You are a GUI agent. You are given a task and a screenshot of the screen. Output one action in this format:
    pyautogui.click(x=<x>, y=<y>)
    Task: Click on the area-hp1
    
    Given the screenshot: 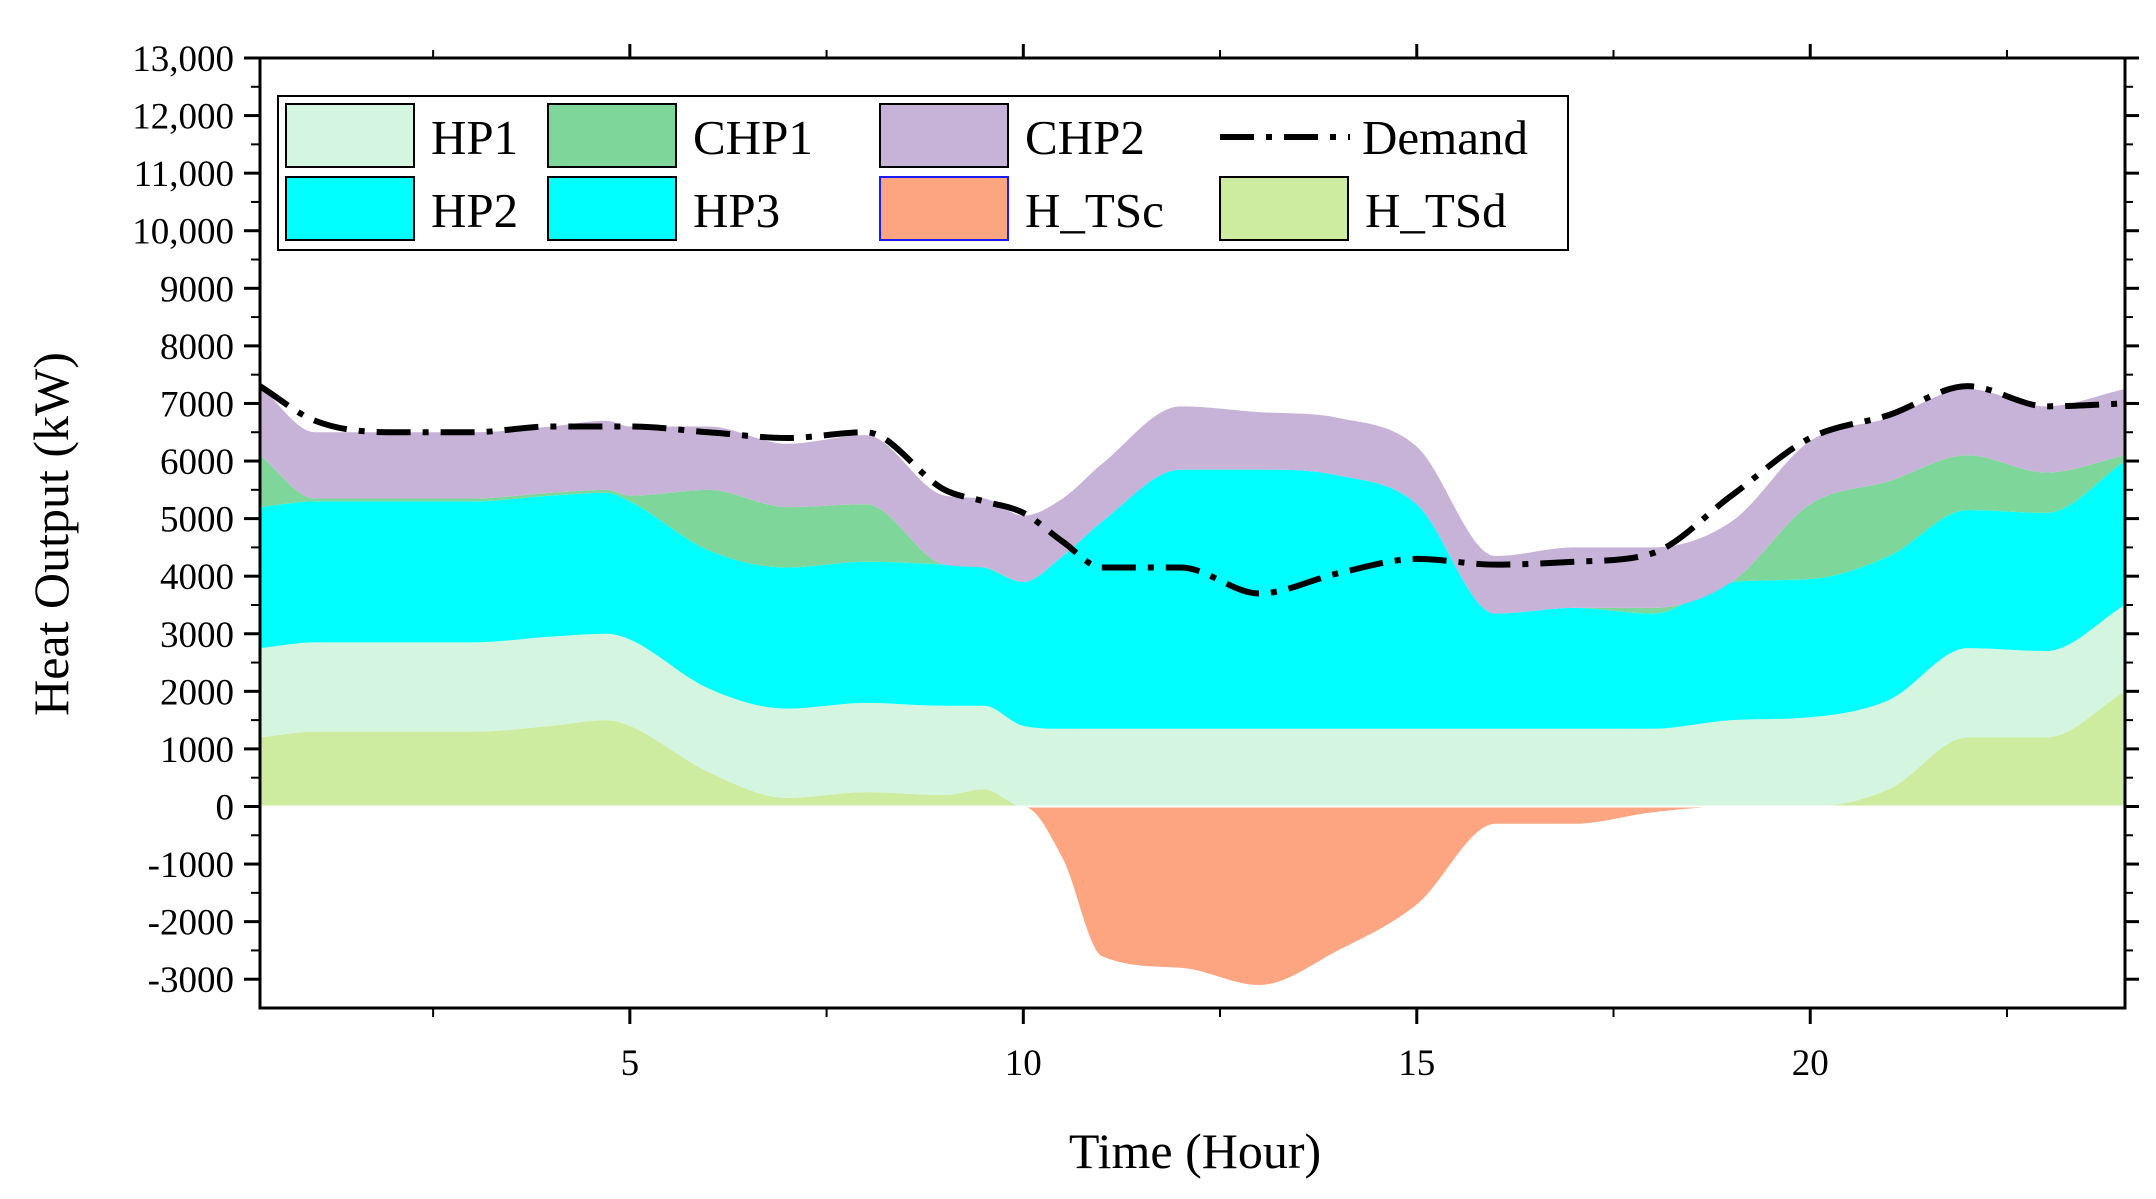 What is the action you would take?
    pyautogui.click(x=1192, y=705)
    